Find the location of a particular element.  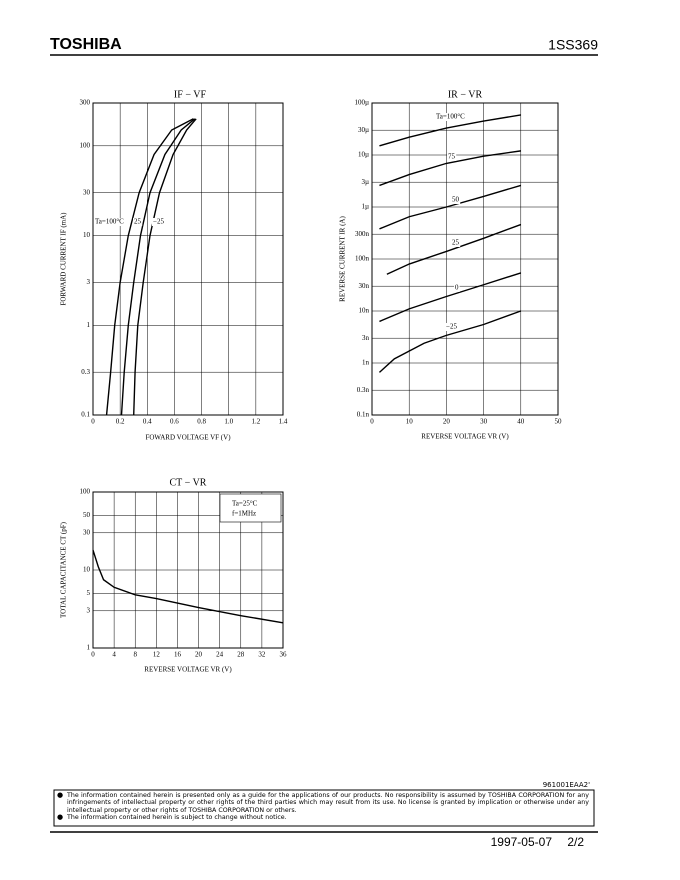

y-tick-label: 3n is located at coordinates (366, 338).